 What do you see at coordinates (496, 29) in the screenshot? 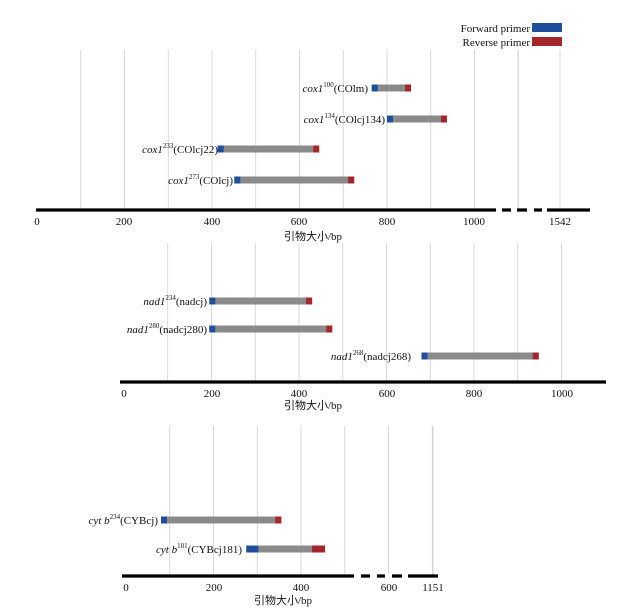
I see `legend-forward-label: Forward primer` at bounding box center [496, 29].